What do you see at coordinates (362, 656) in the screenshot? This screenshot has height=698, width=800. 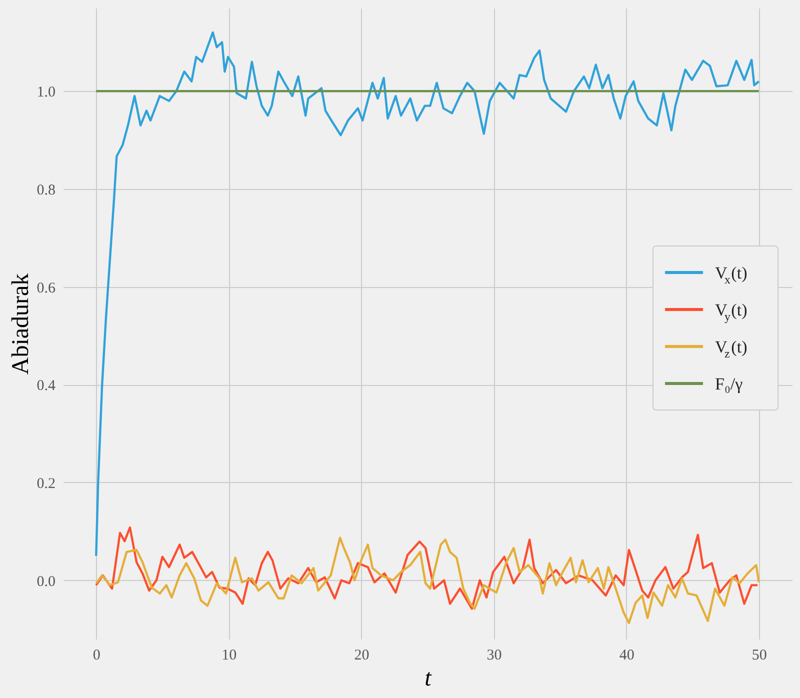 I see `x-tick-label: 20` at bounding box center [362, 656].